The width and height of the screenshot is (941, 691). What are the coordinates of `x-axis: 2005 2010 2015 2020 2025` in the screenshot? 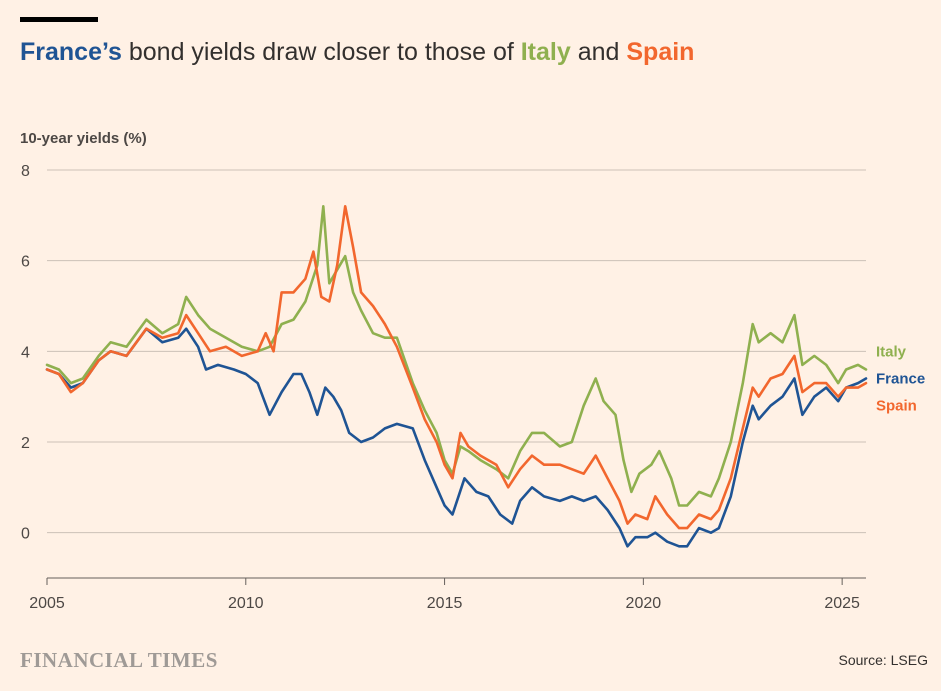 It's located at (447, 594).